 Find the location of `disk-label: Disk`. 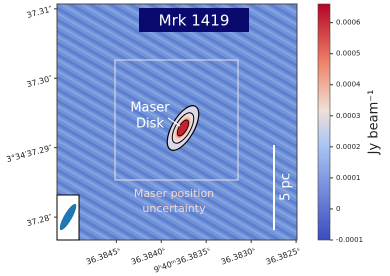

disk-label: Disk is located at coordinates (150, 124).